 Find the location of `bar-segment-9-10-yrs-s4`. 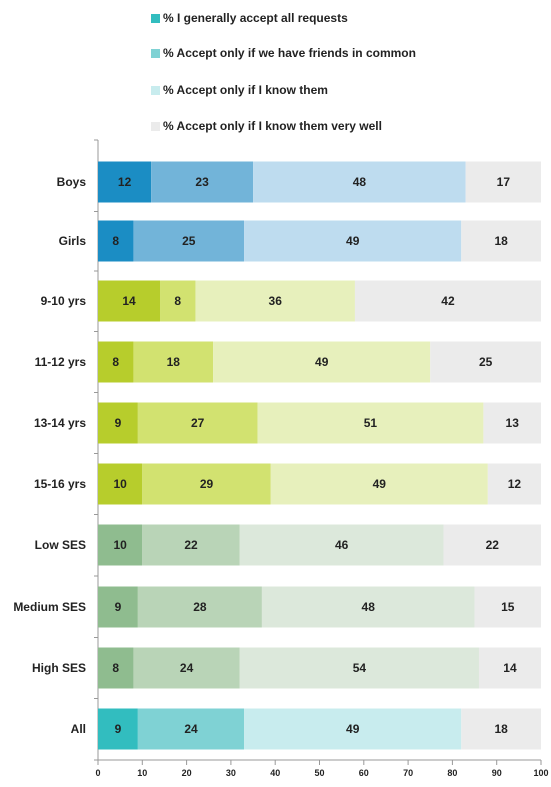

bar-segment-9-10-yrs-s4 is located at coordinates (447, 301).